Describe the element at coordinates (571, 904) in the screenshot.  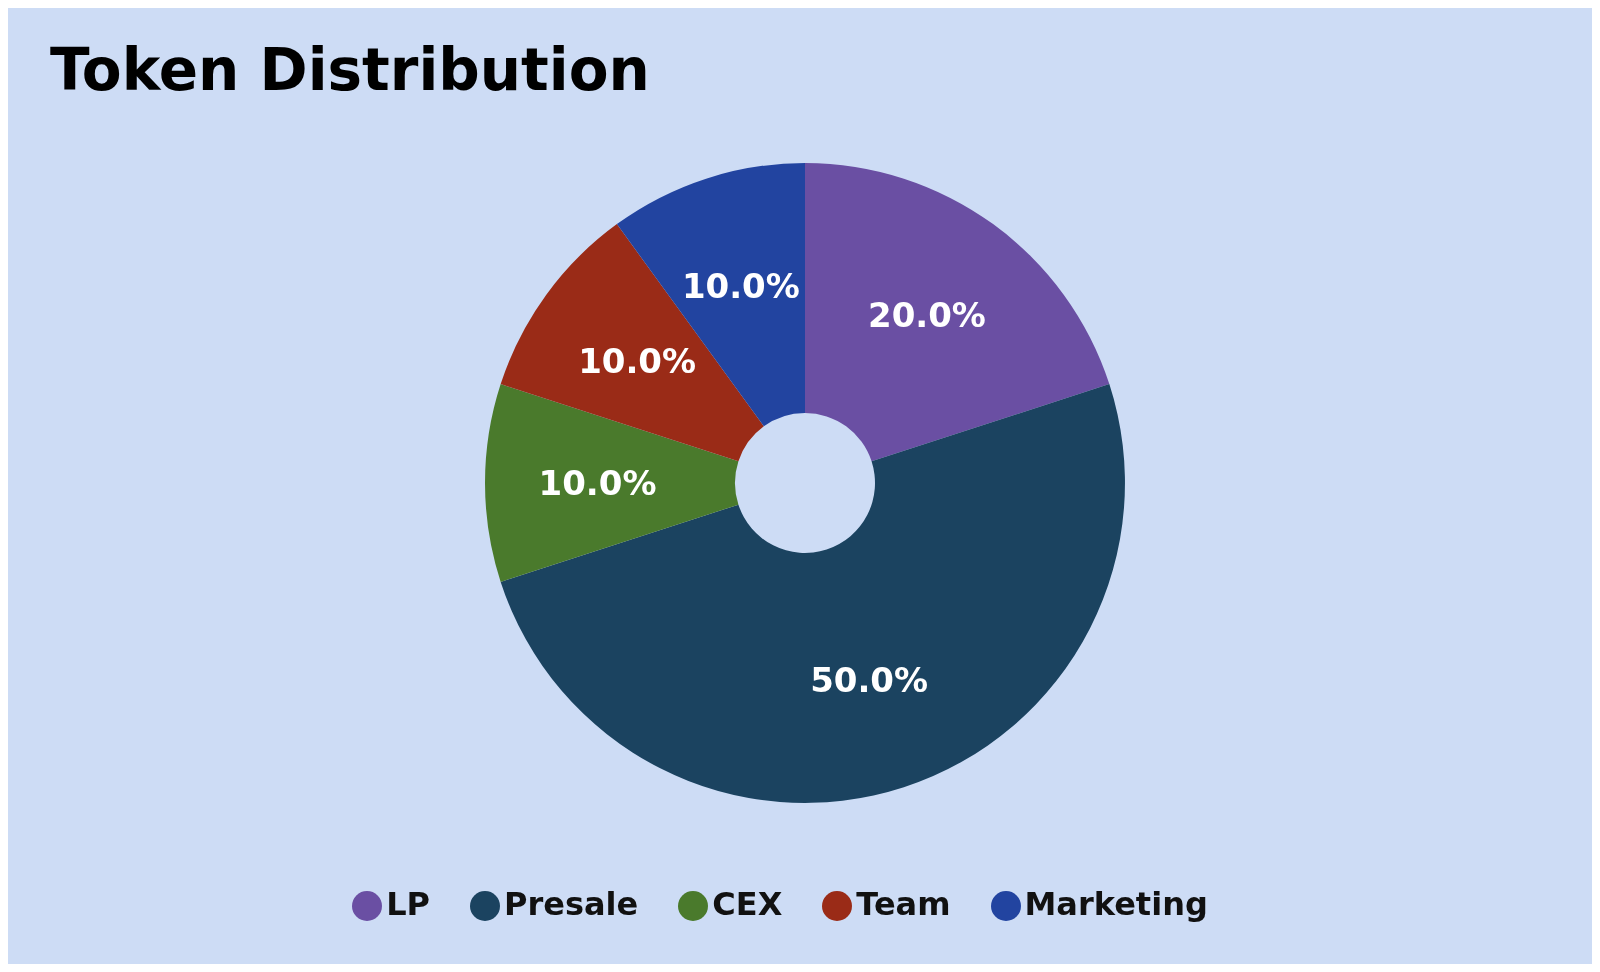
I see `legend-label: Presale` at that location.